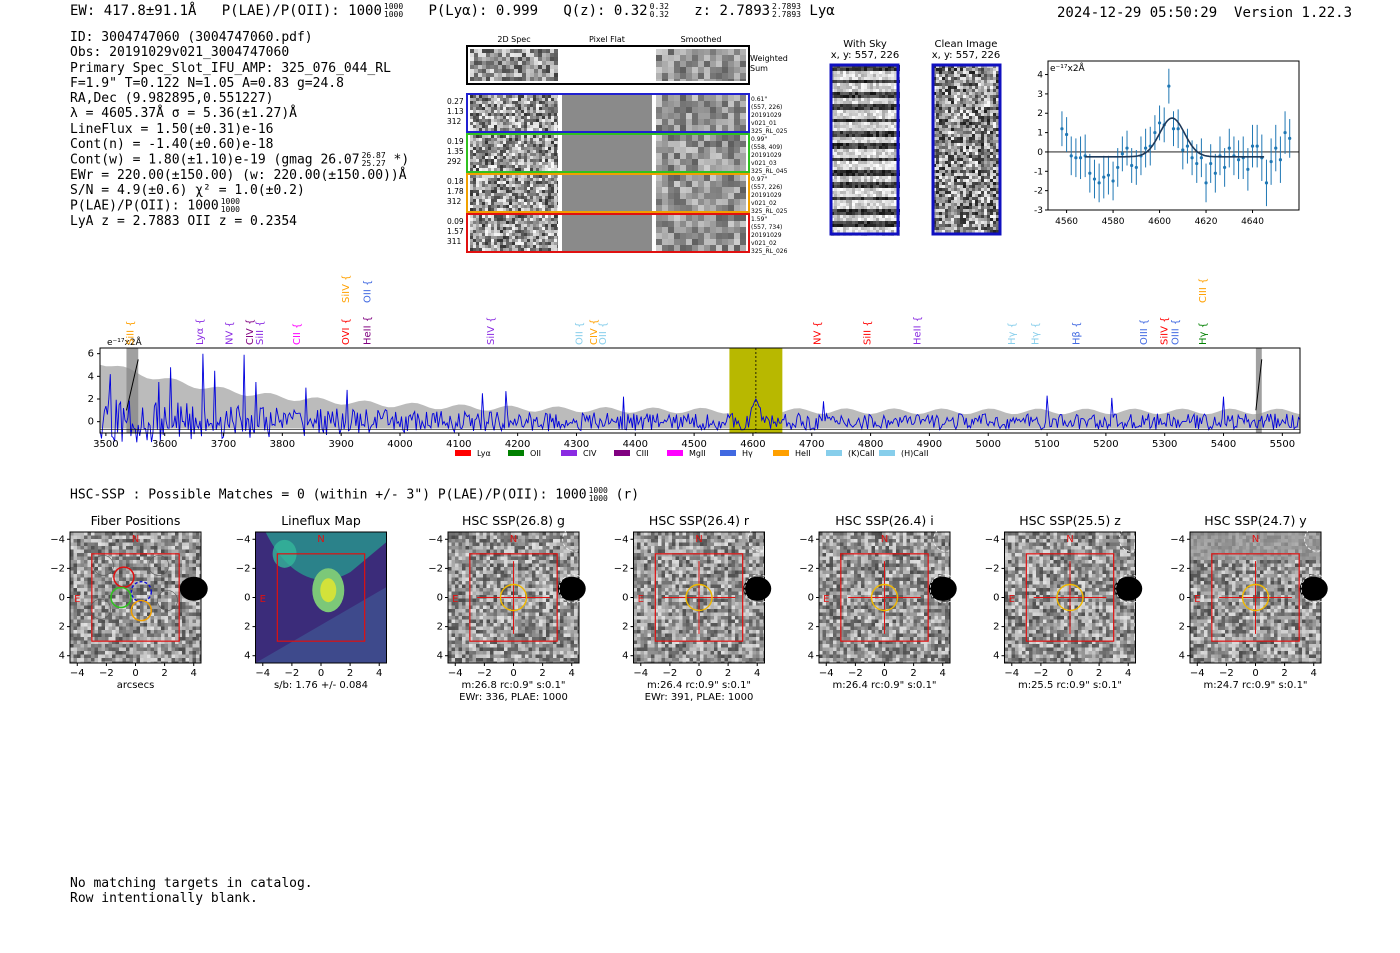 The height and width of the screenshot is (953, 1400). I want to click on clean-image-frame, so click(966, 149).